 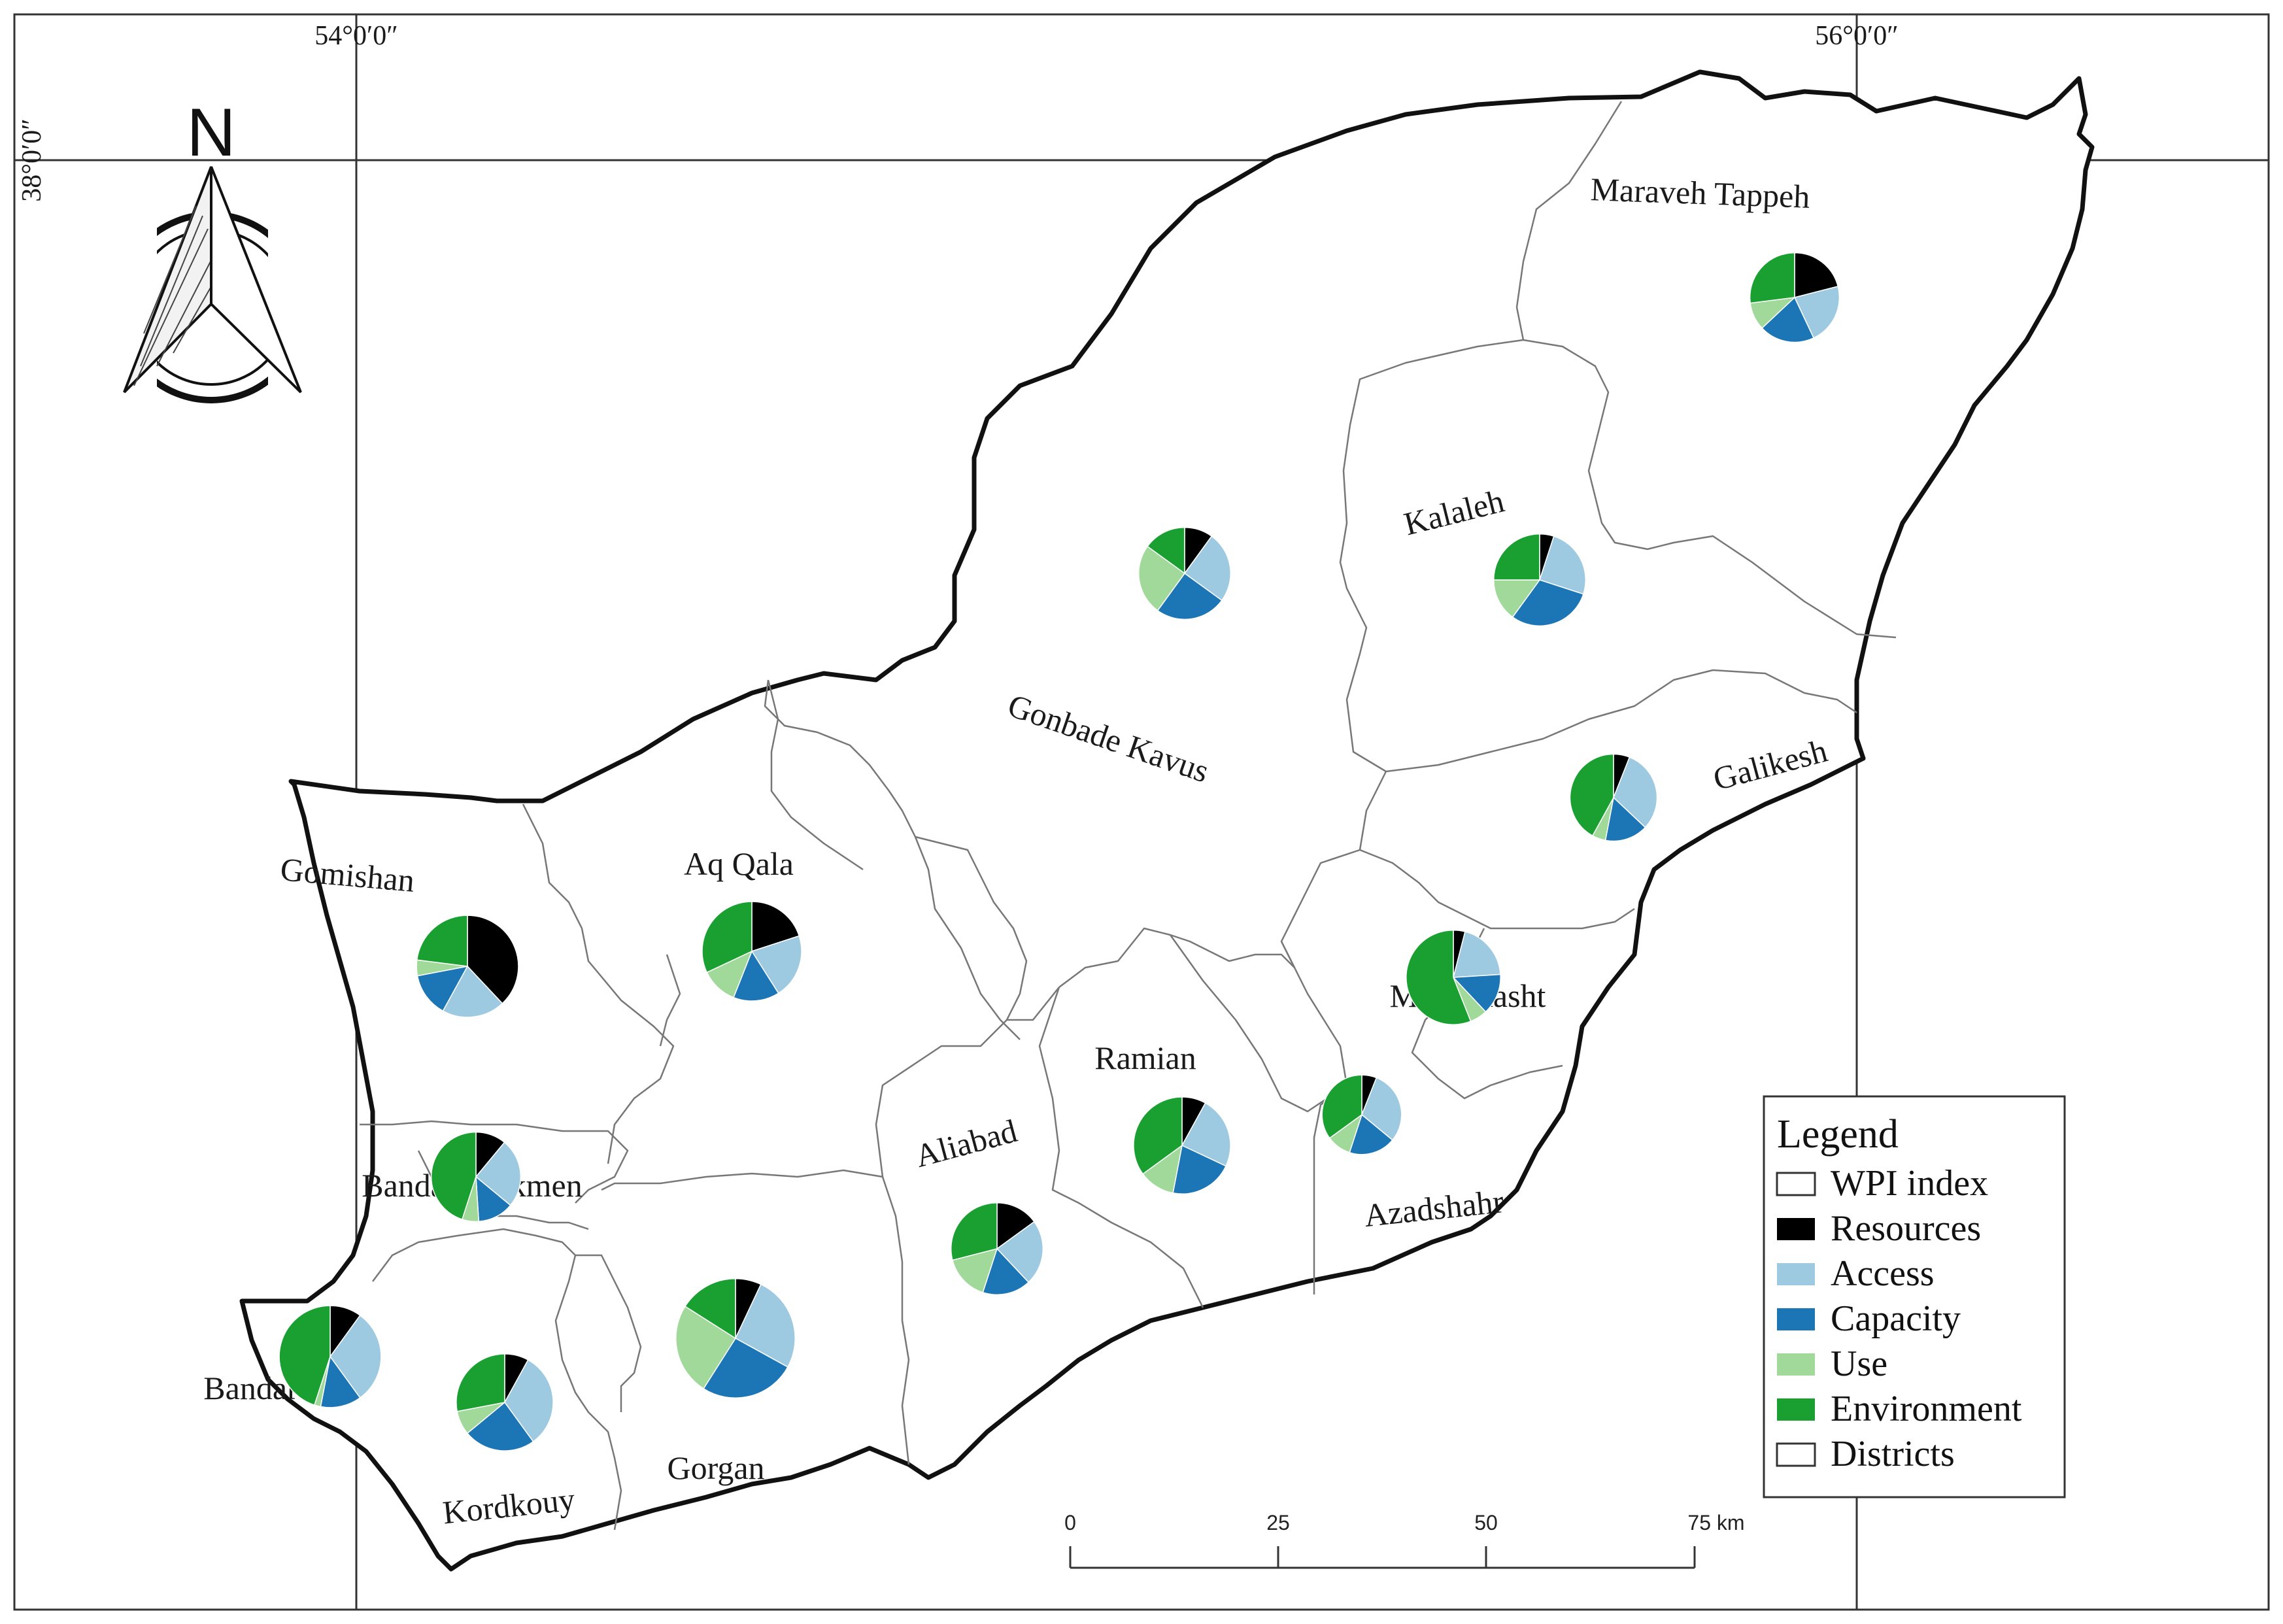 I want to click on north-label: N, so click(x=211, y=133).